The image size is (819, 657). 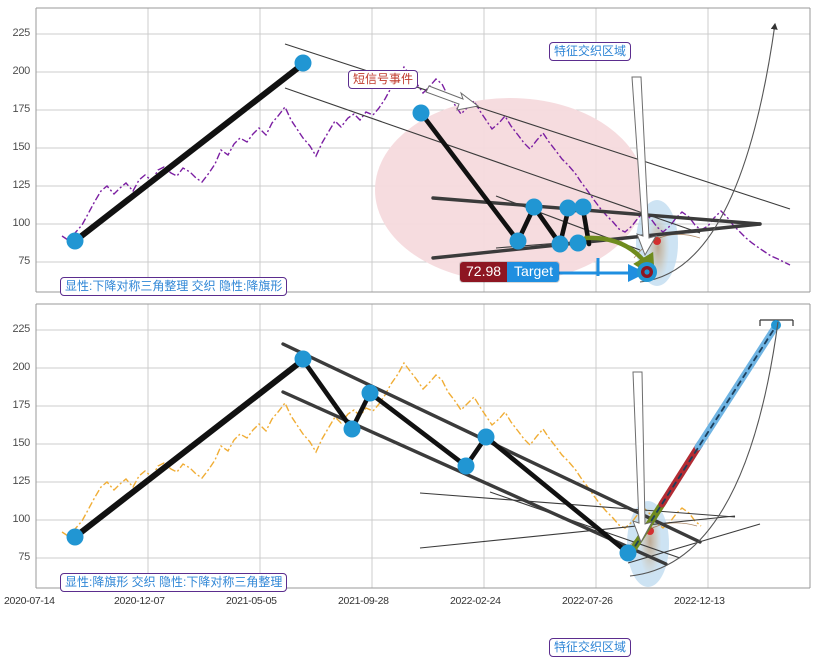 What do you see at coordinates (452, 98) in the screenshot?
I see `event-direction-arrow` at bounding box center [452, 98].